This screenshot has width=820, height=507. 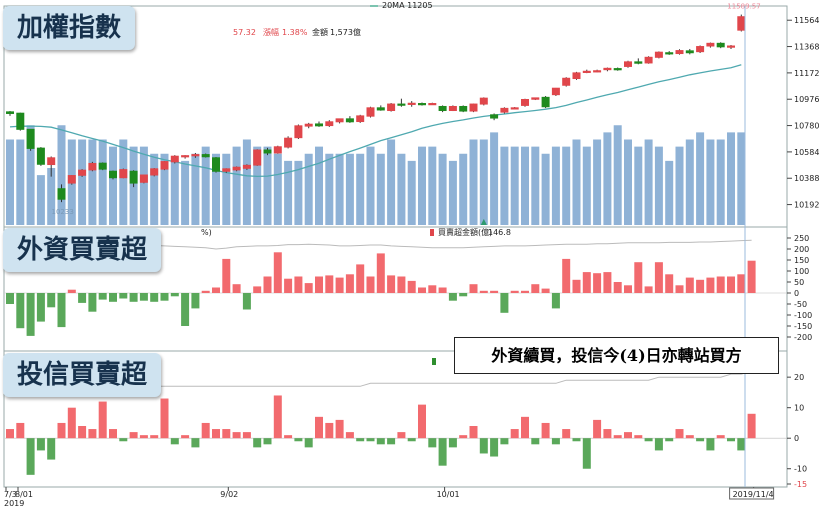 What do you see at coordinates (356, 232) in the screenshot?
I see `foreign-header: %) 買賣超金額(億) 146.8` at bounding box center [356, 232].